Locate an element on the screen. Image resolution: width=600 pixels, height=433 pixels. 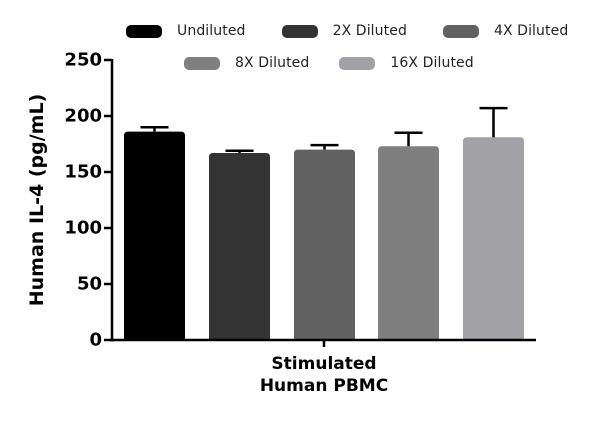
error-bar-16x-diluted is located at coordinates (493, 122).